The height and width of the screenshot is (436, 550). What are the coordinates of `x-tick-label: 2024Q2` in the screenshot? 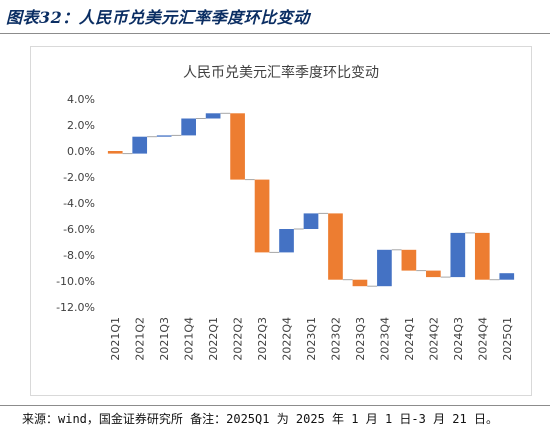 It's located at (433, 339).